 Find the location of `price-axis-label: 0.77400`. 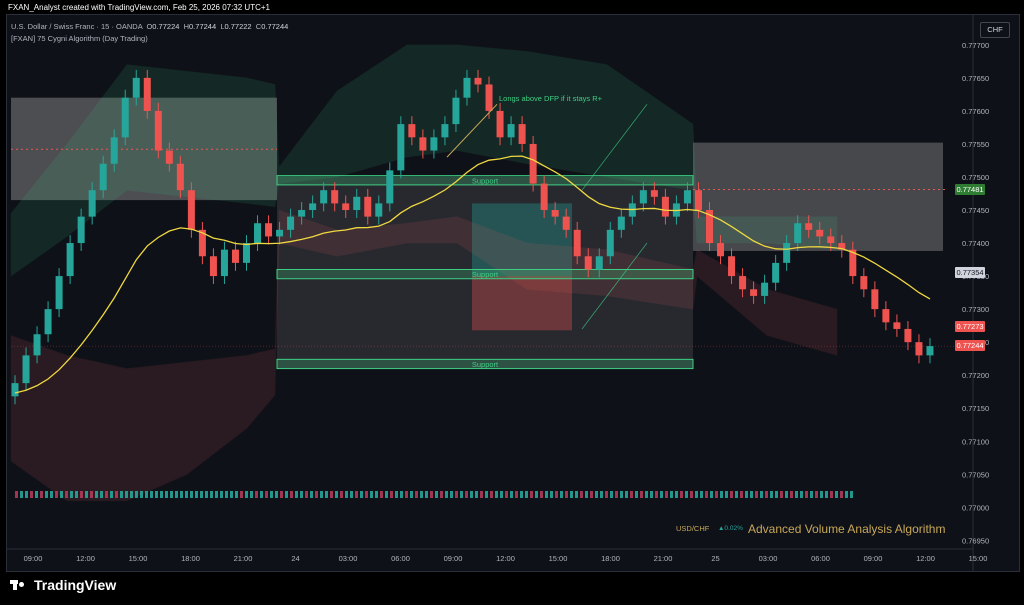

price-axis-label: 0.77400 is located at coordinates (975, 243).